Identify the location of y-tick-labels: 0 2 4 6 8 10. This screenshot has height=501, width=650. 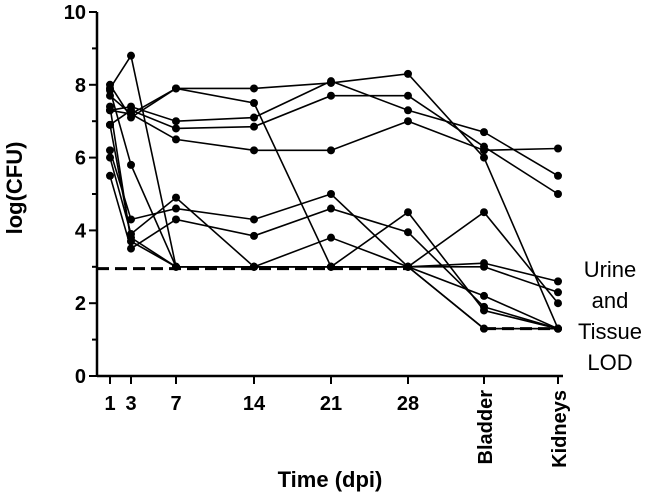
(75, 195).